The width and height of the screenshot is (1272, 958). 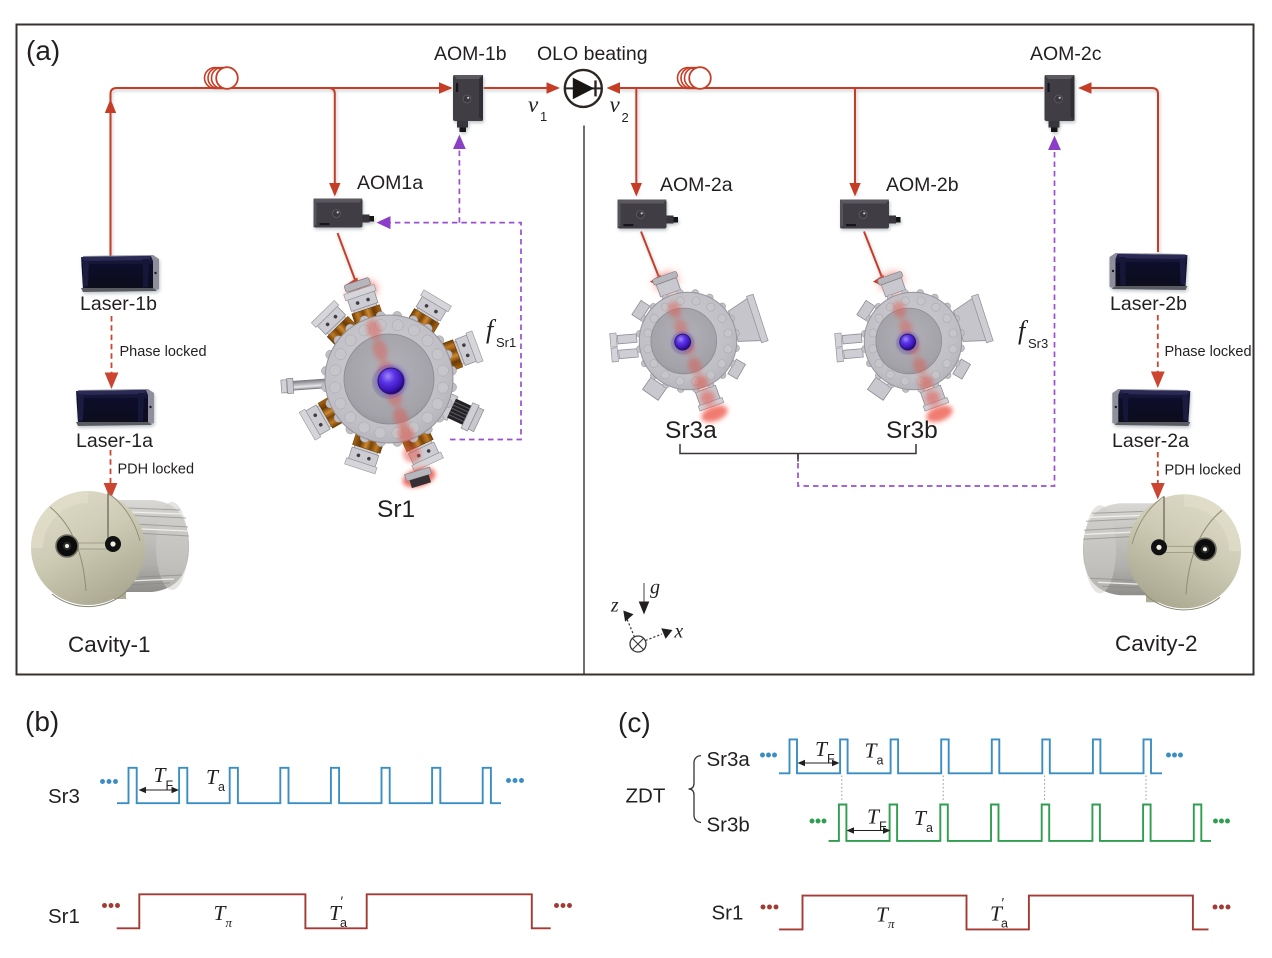 What do you see at coordinates (679, 632) in the screenshot?
I see `svg-text: x` at bounding box center [679, 632].